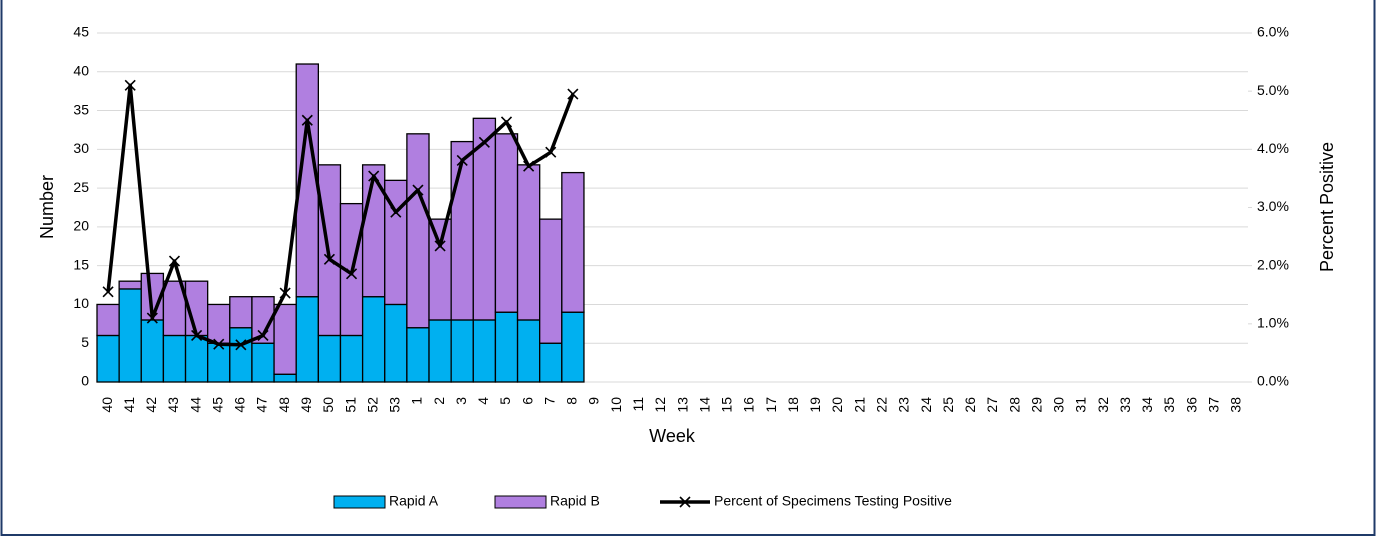 The height and width of the screenshot is (537, 1379). Describe the element at coordinates (372, 405) in the screenshot. I see `x-tick-label: 52` at that location.